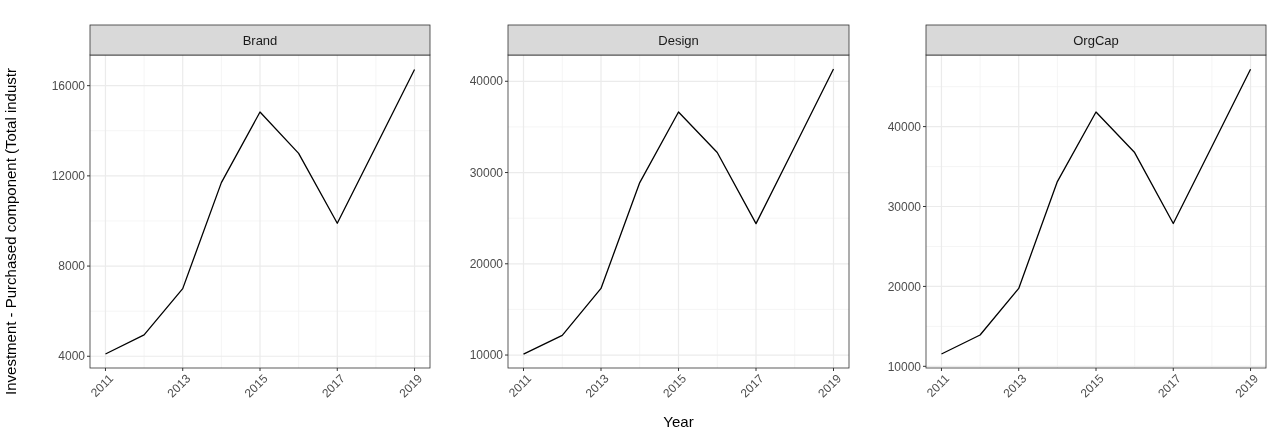  What do you see at coordinates (678, 421) in the screenshot?
I see `x-axis-title: Year` at bounding box center [678, 421].